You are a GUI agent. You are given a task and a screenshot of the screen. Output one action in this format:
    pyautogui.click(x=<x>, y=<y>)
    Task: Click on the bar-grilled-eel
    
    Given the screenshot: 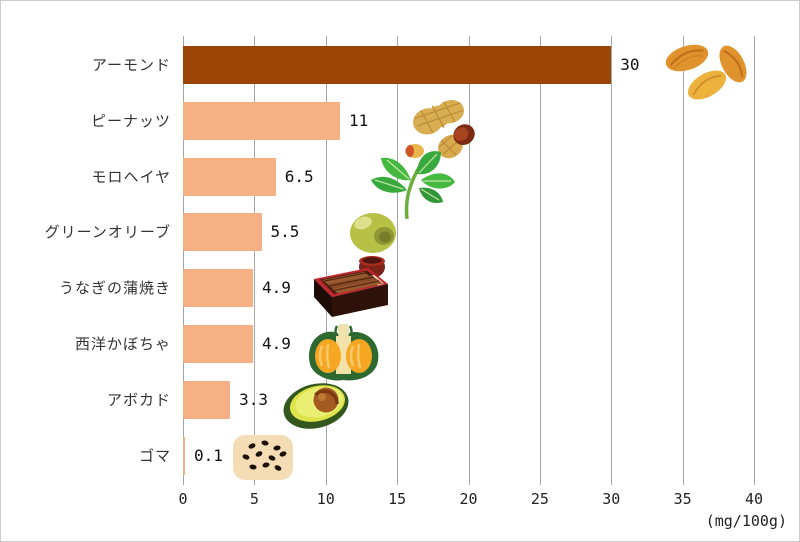 What is the action you would take?
    pyautogui.click(x=218, y=288)
    